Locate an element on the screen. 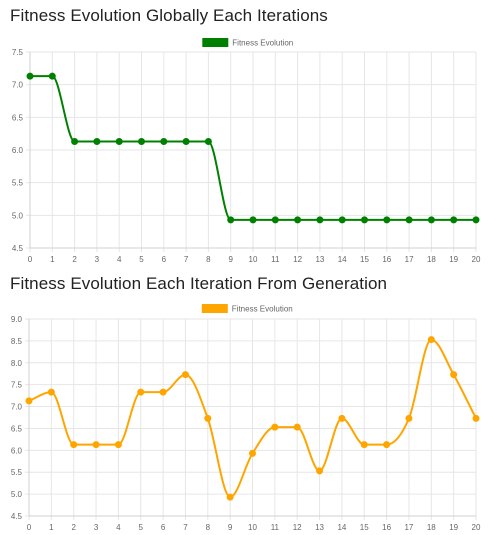 The image size is (493, 535). global-xtick-label: 3 is located at coordinates (97, 259).